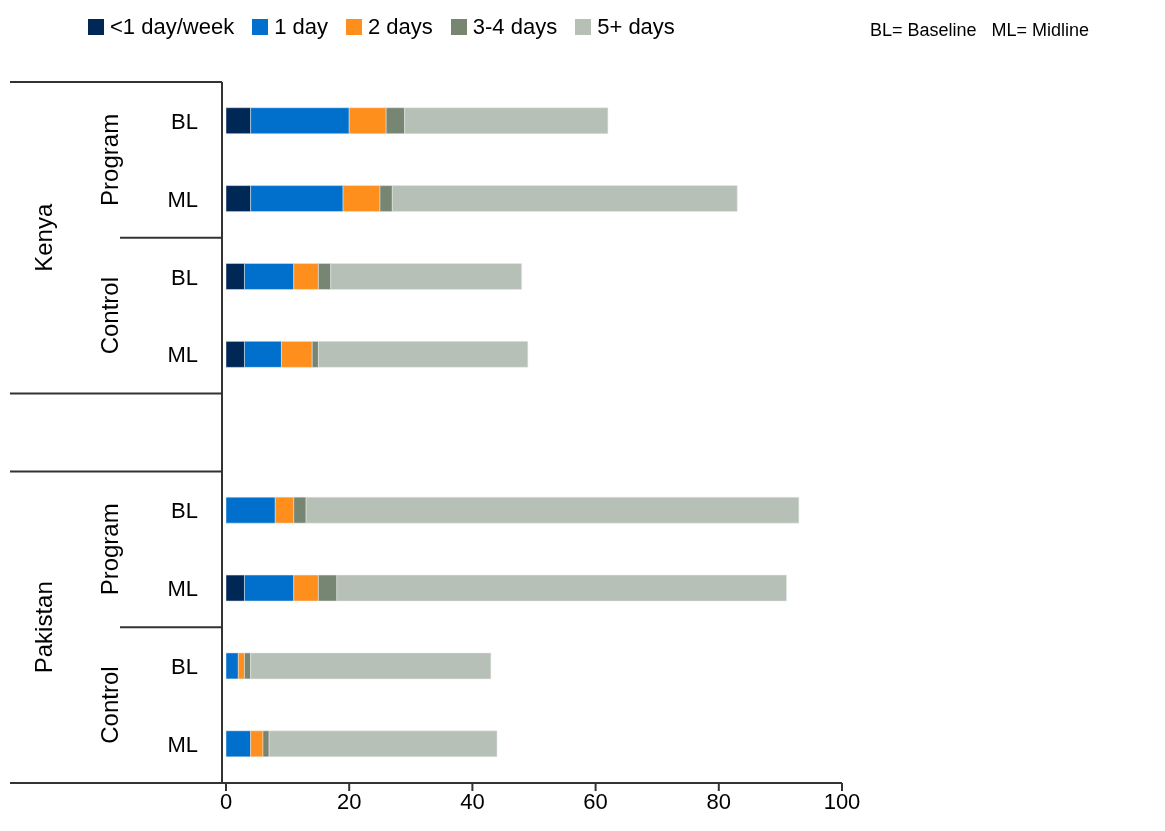 The width and height of the screenshot is (1165, 831). Describe the element at coordinates (472, 801) in the screenshot. I see `x-tick-label: 40` at that location.